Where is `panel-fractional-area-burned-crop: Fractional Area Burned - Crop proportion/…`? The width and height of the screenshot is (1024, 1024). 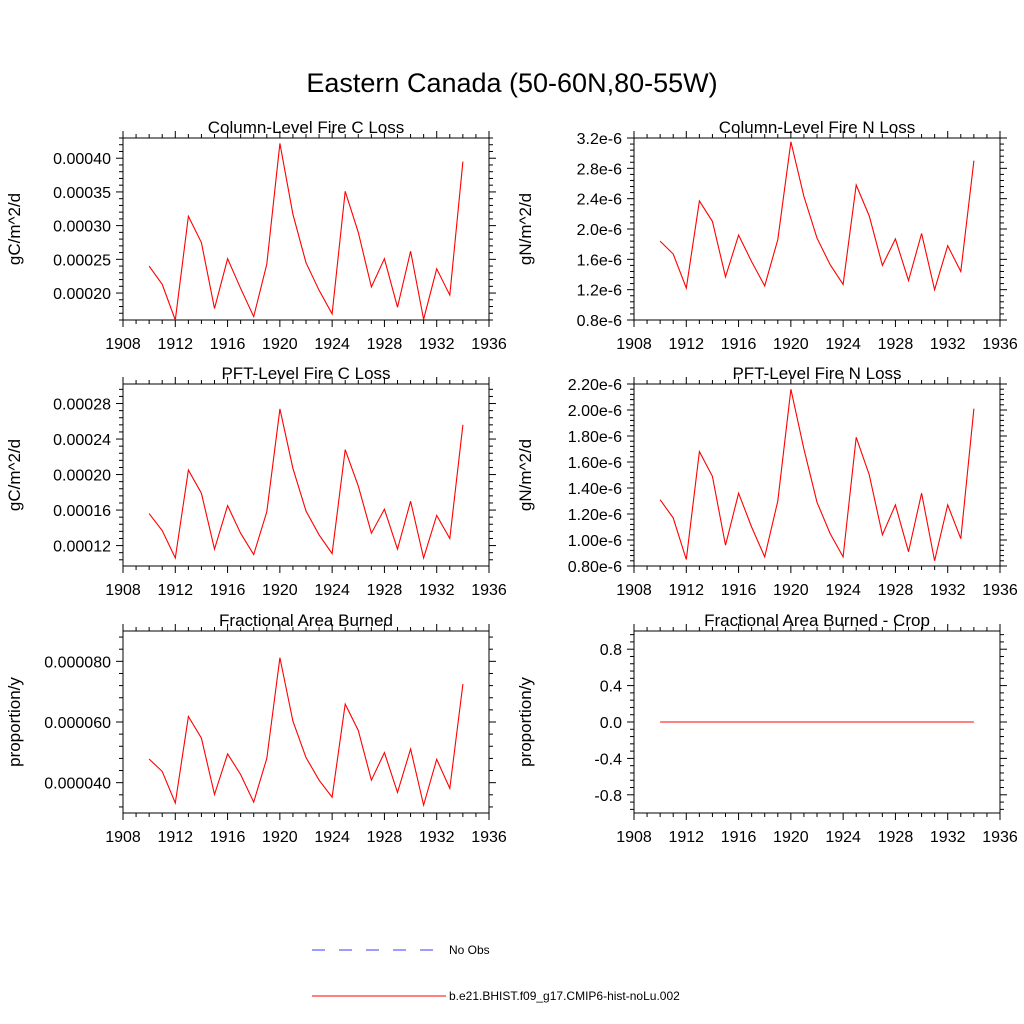 panel-fractional-area-burned-crop: Fractional Area Burned - Crop proportion/… is located at coordinates (767, 728).